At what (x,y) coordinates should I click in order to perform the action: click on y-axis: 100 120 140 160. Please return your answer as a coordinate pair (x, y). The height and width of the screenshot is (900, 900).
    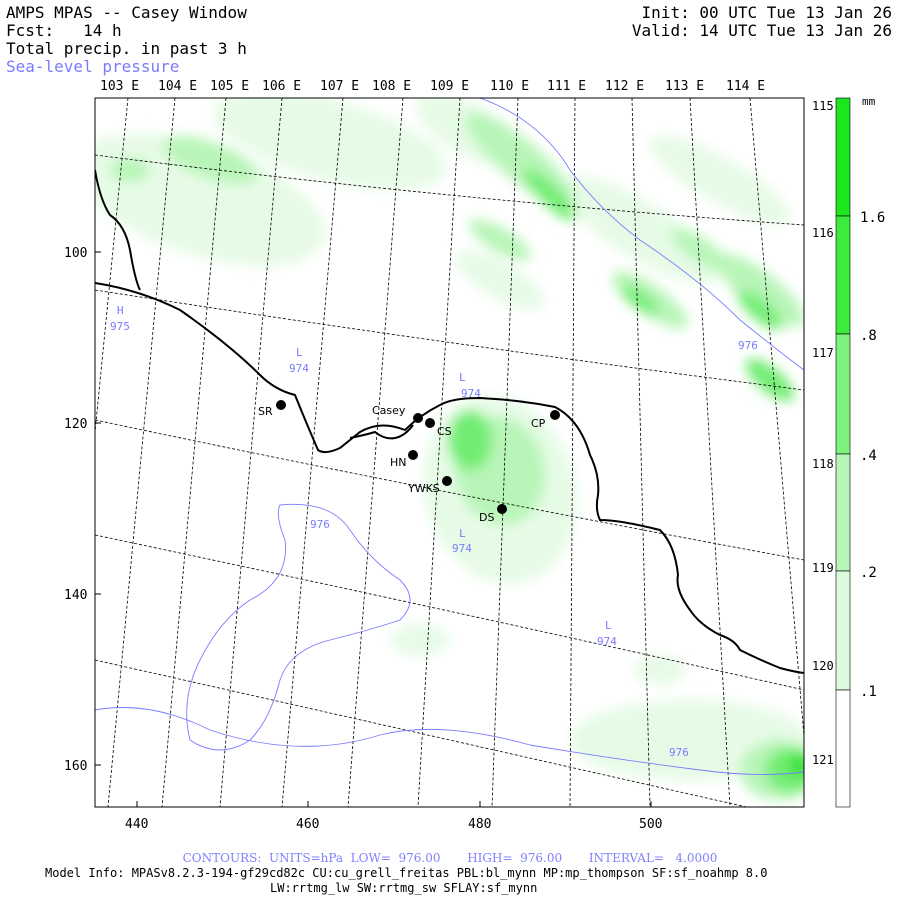
    Looking at the image, I should click on (82, 510).